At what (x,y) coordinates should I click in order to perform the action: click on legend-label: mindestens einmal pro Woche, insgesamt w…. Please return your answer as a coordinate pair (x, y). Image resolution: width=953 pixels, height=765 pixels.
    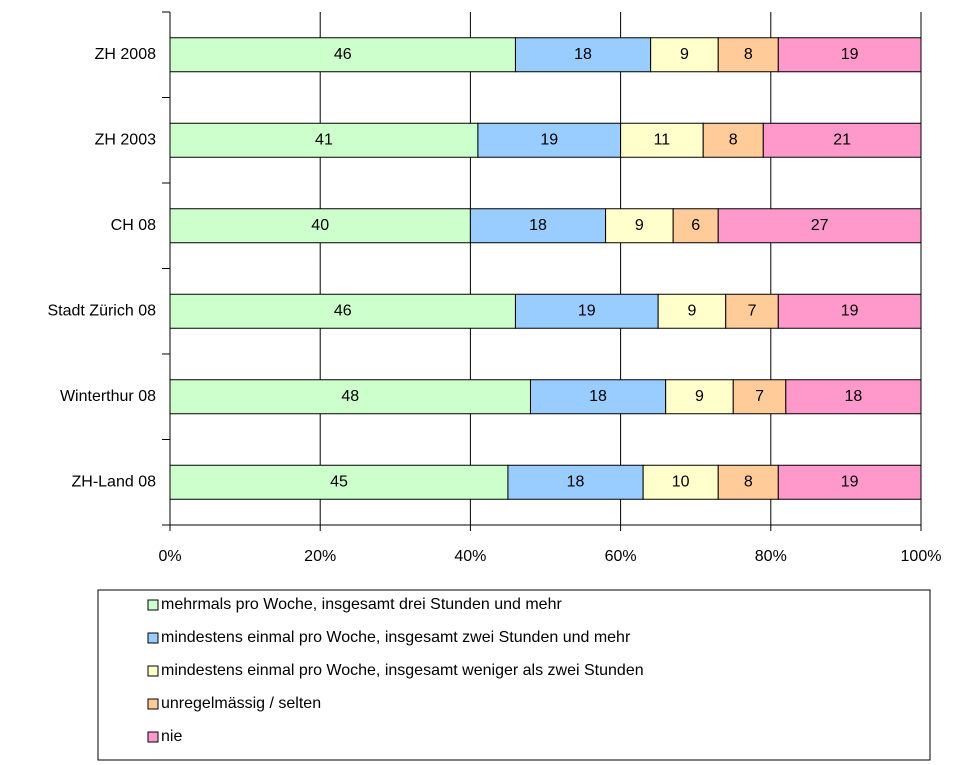
    Looking at the image, I should click on (402, 670).